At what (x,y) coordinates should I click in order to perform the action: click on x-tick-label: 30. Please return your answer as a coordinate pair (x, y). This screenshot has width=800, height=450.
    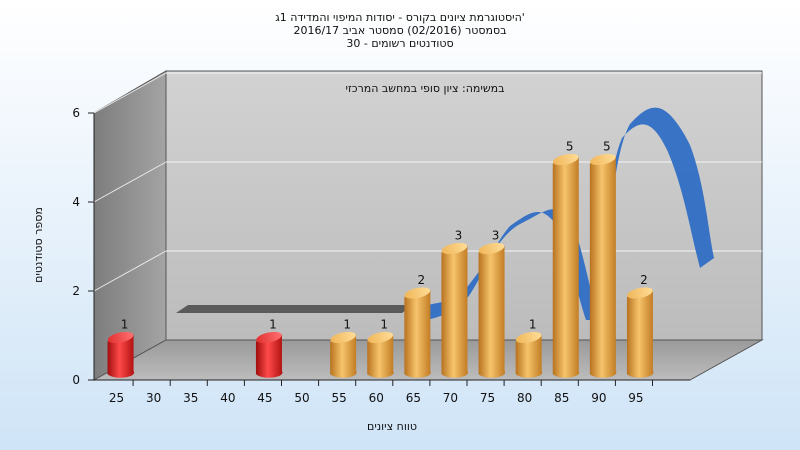
    Looking at the image, I should click on (153, 398).